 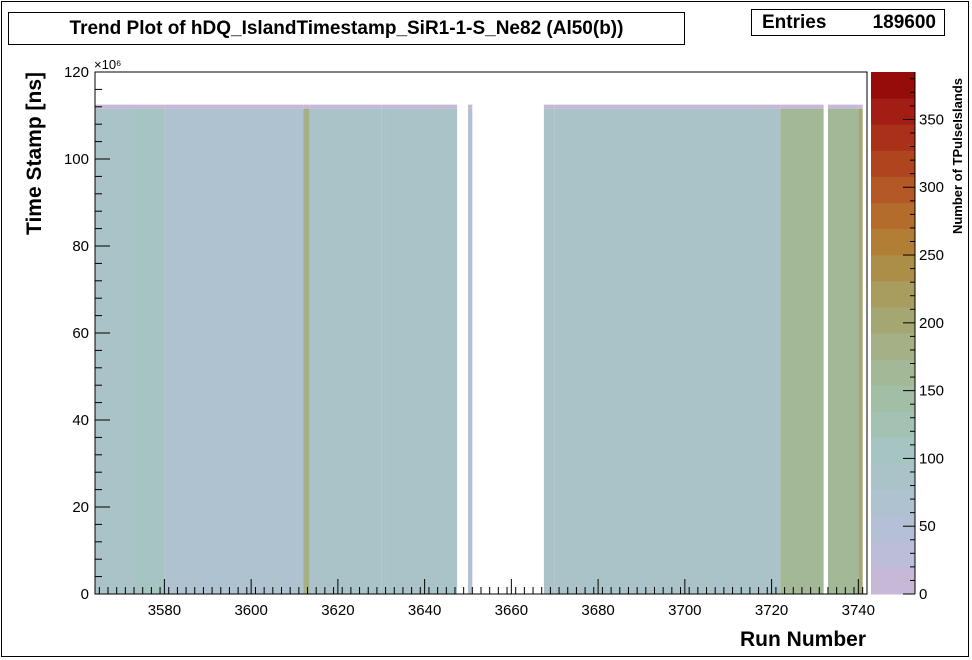 I want to click on z-tick-label: 0, so click(x=923, y=594).